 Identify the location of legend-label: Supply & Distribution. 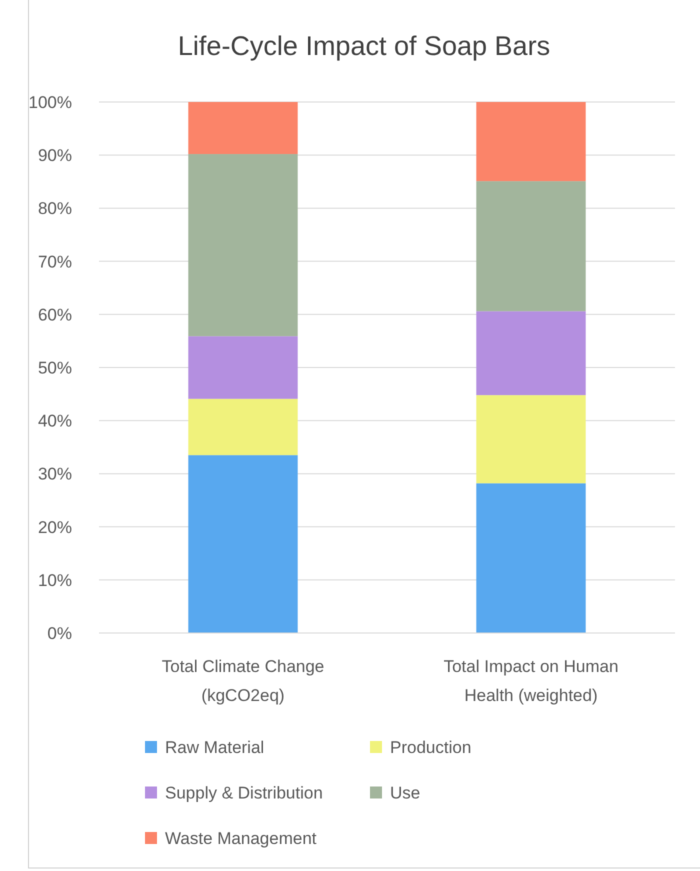
(244, 792).